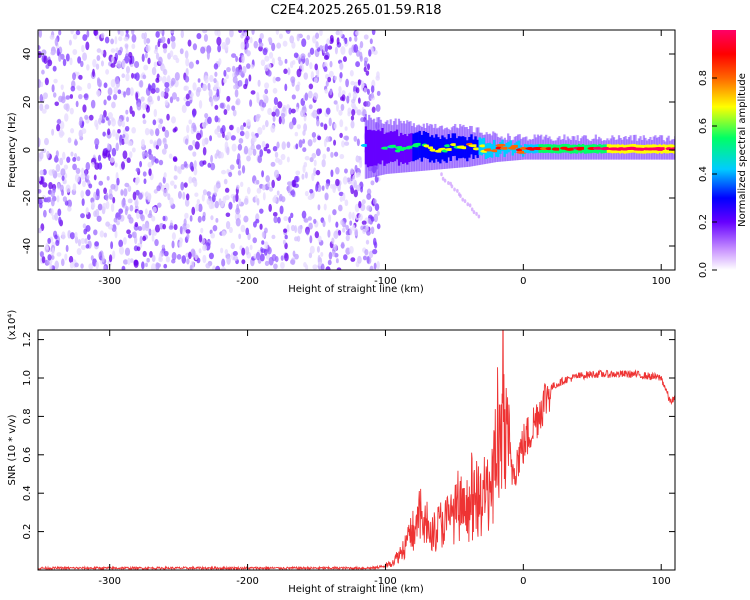 The width and height of the screenshot is (750, 600). Describe the element at coordinates (661, 581) in the screenshot. I see `x-tick-label: 100` at that location.